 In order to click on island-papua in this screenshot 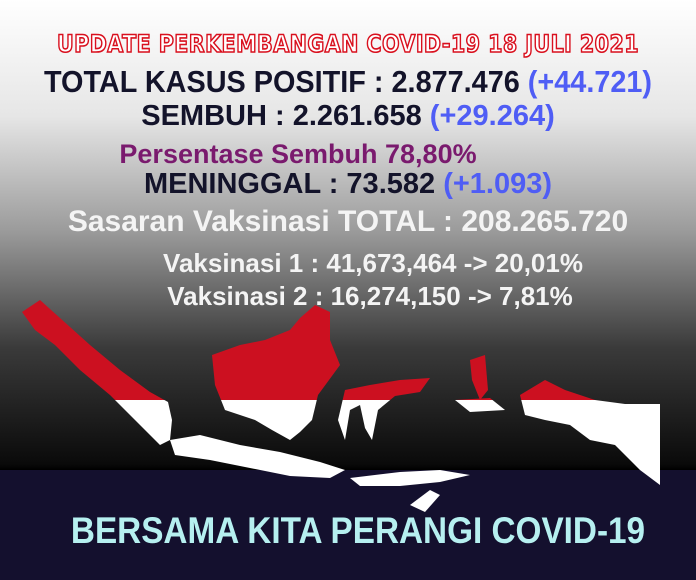, I will do `click(590, 432)`.